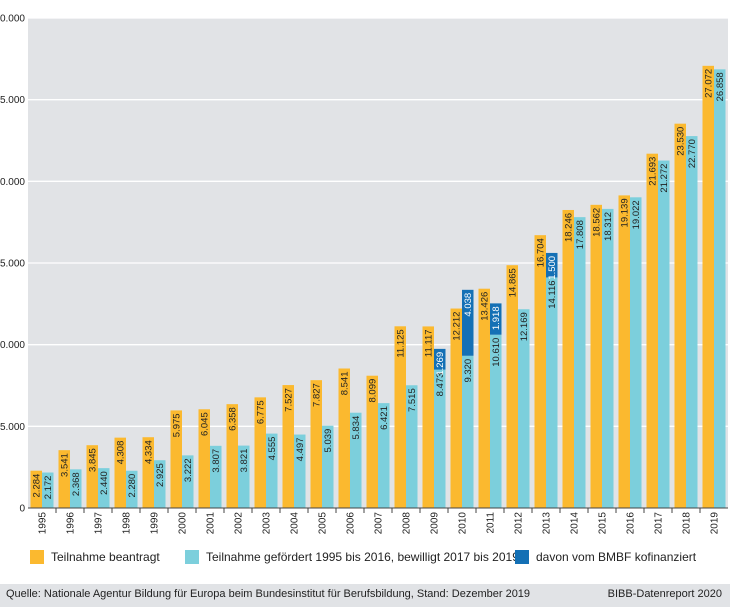 The image size is (730, 607). Describe the element at coordinates (407, 523) in the screenshot. I see `x-tick-label: 2008` at that location.